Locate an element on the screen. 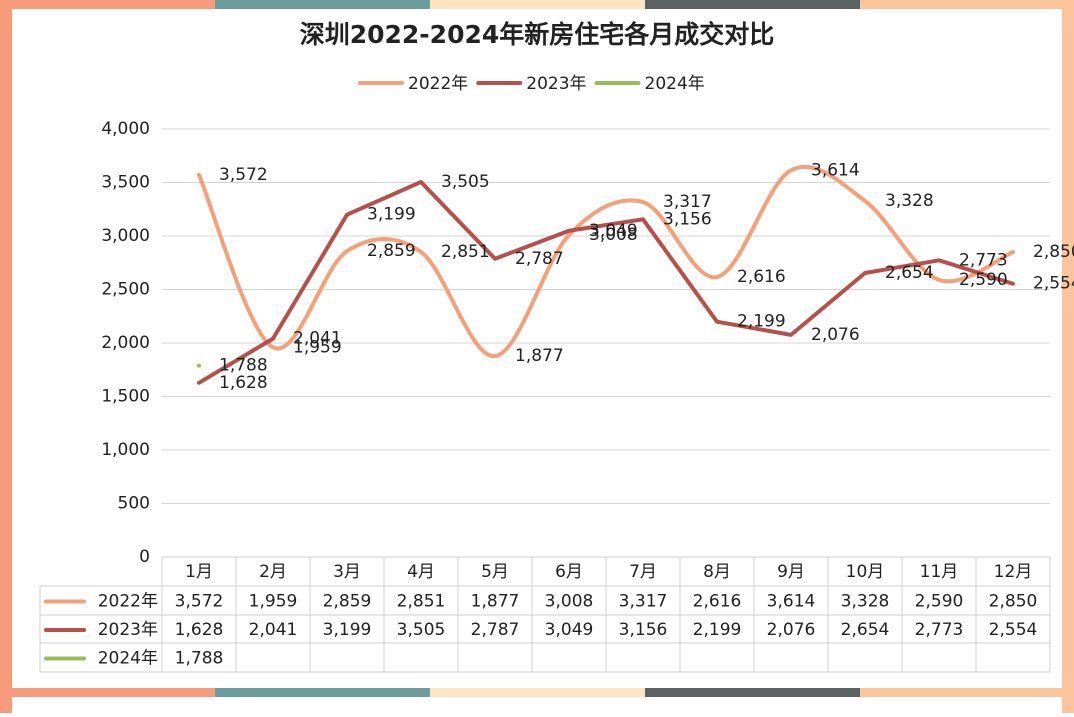 This screenshot has height=717, width=1074. x-tick-label: 1月 is located at coordinates (199, 572).